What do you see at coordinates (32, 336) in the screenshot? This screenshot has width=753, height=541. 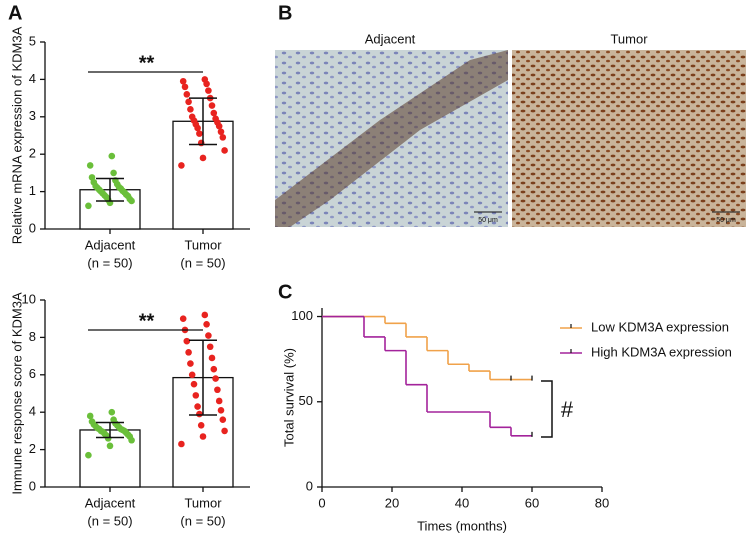 I see `y-tick-label: 8` at bounding box center [32, 336].